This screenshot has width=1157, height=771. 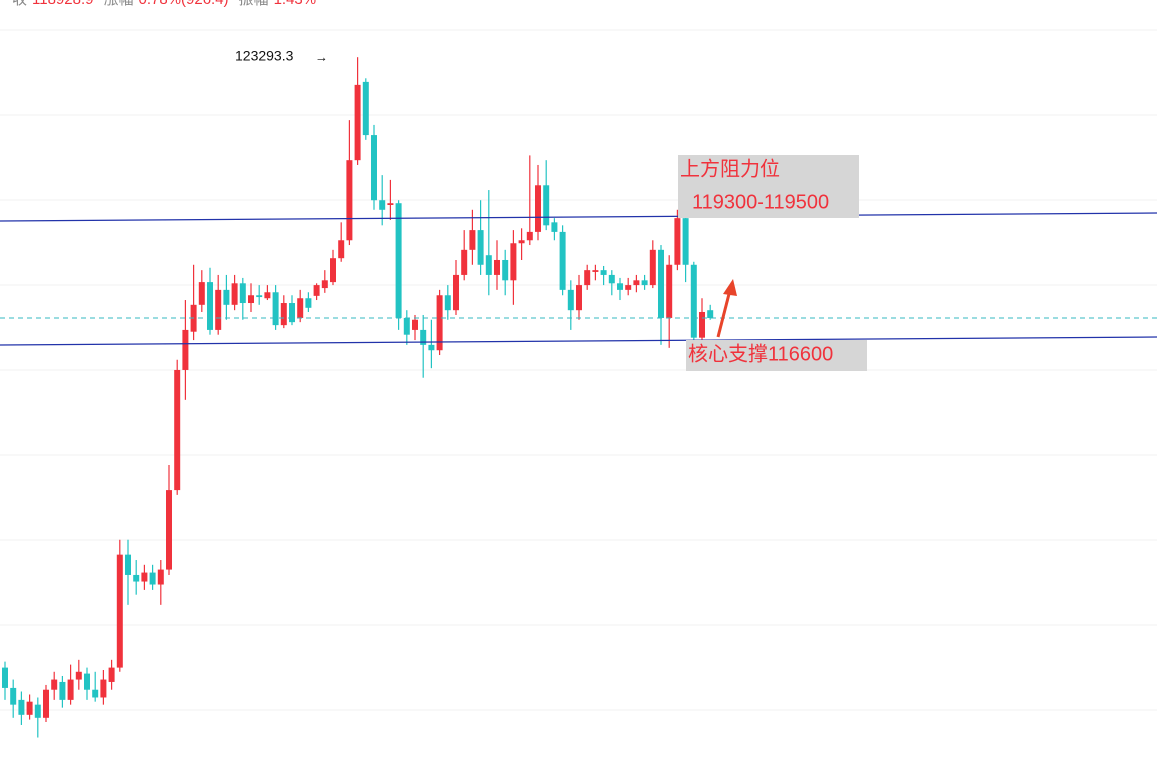 I want to click on header-stats: 收 118928.9 涨幅 0.78%(926.4) 振幅 1.43%, so click(x=164, y=4).